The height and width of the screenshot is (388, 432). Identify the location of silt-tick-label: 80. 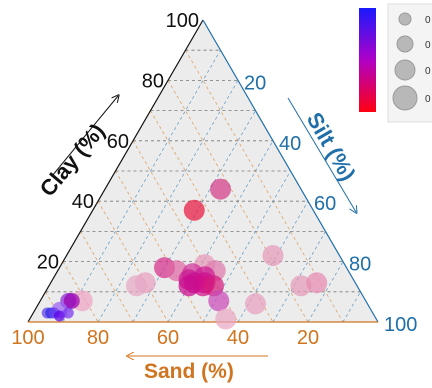
(360, 265).